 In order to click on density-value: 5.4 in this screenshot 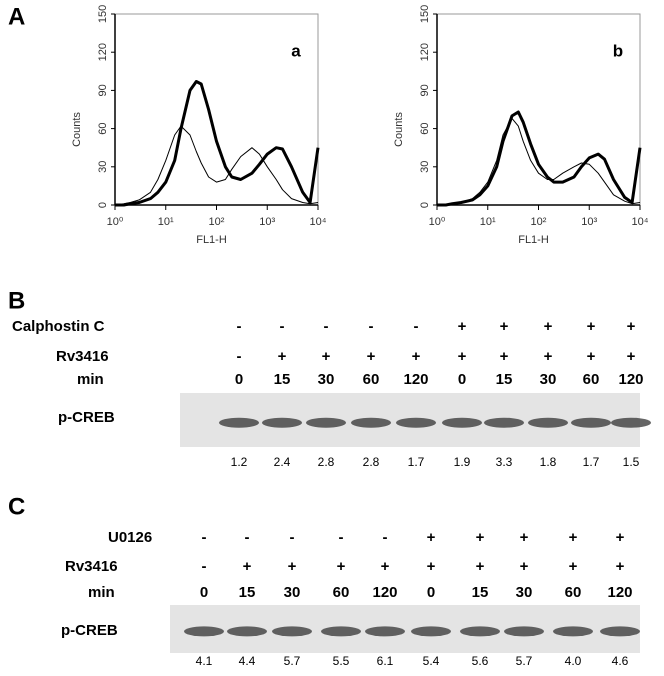, I will do `click(431, 661)`.